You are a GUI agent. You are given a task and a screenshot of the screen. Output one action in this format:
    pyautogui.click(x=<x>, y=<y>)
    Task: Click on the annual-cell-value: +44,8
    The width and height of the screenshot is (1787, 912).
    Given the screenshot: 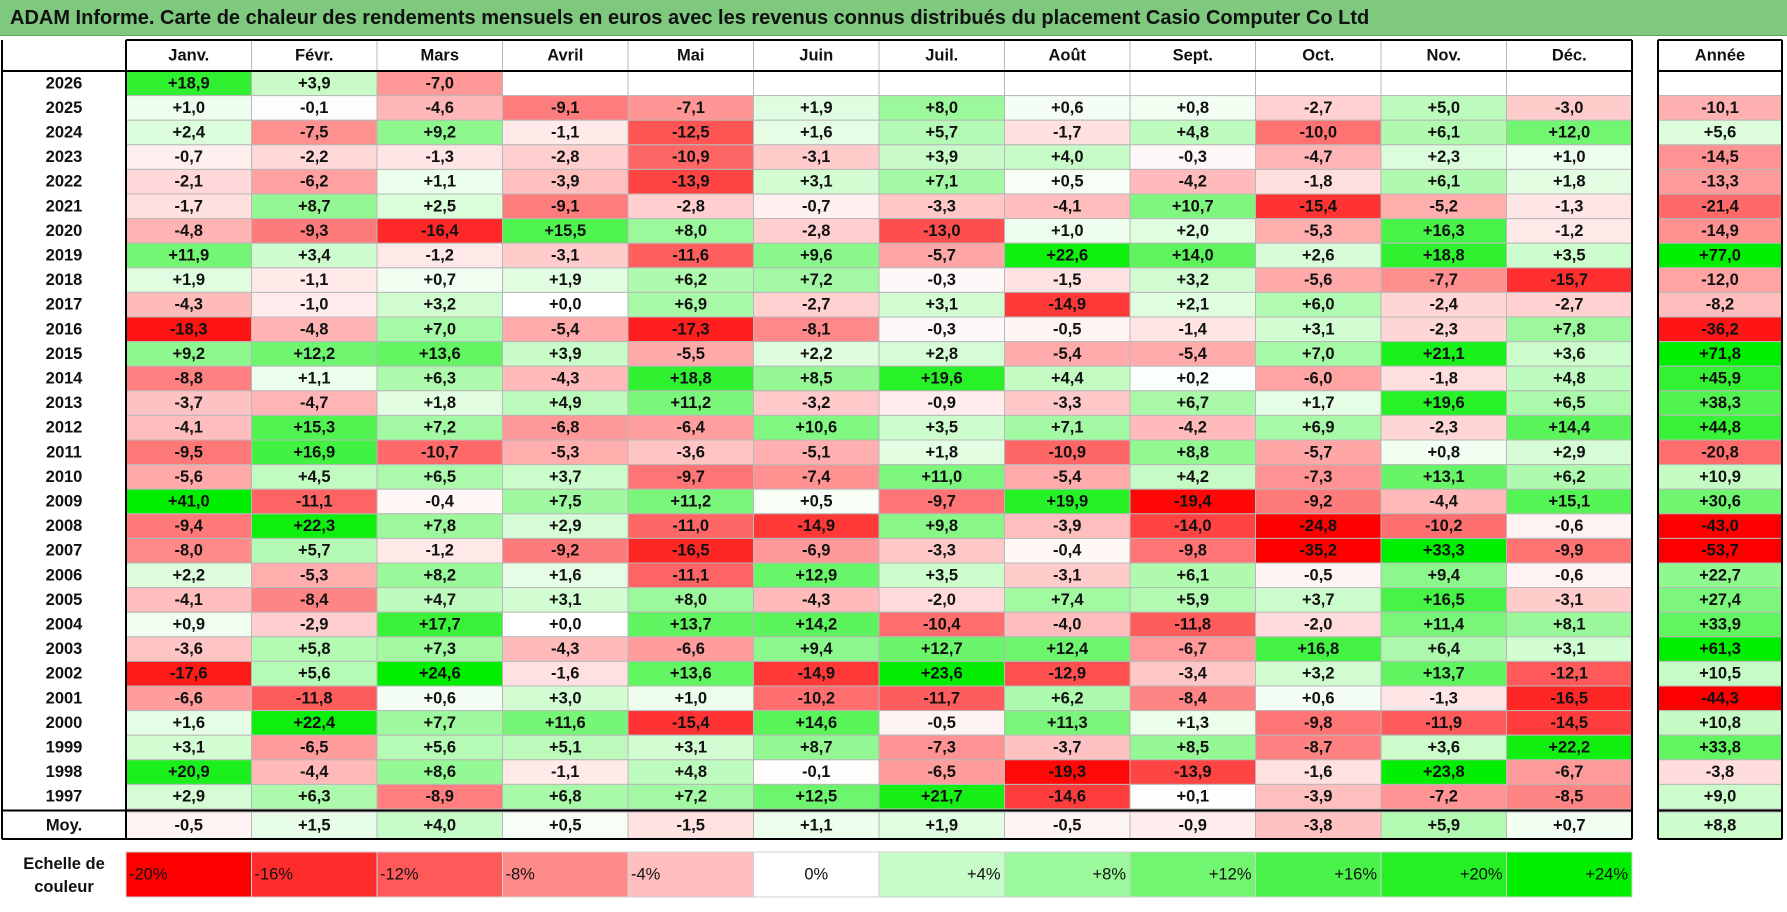 What is the action you would take?
    pyautogui.click(x=1720, y=428)
    